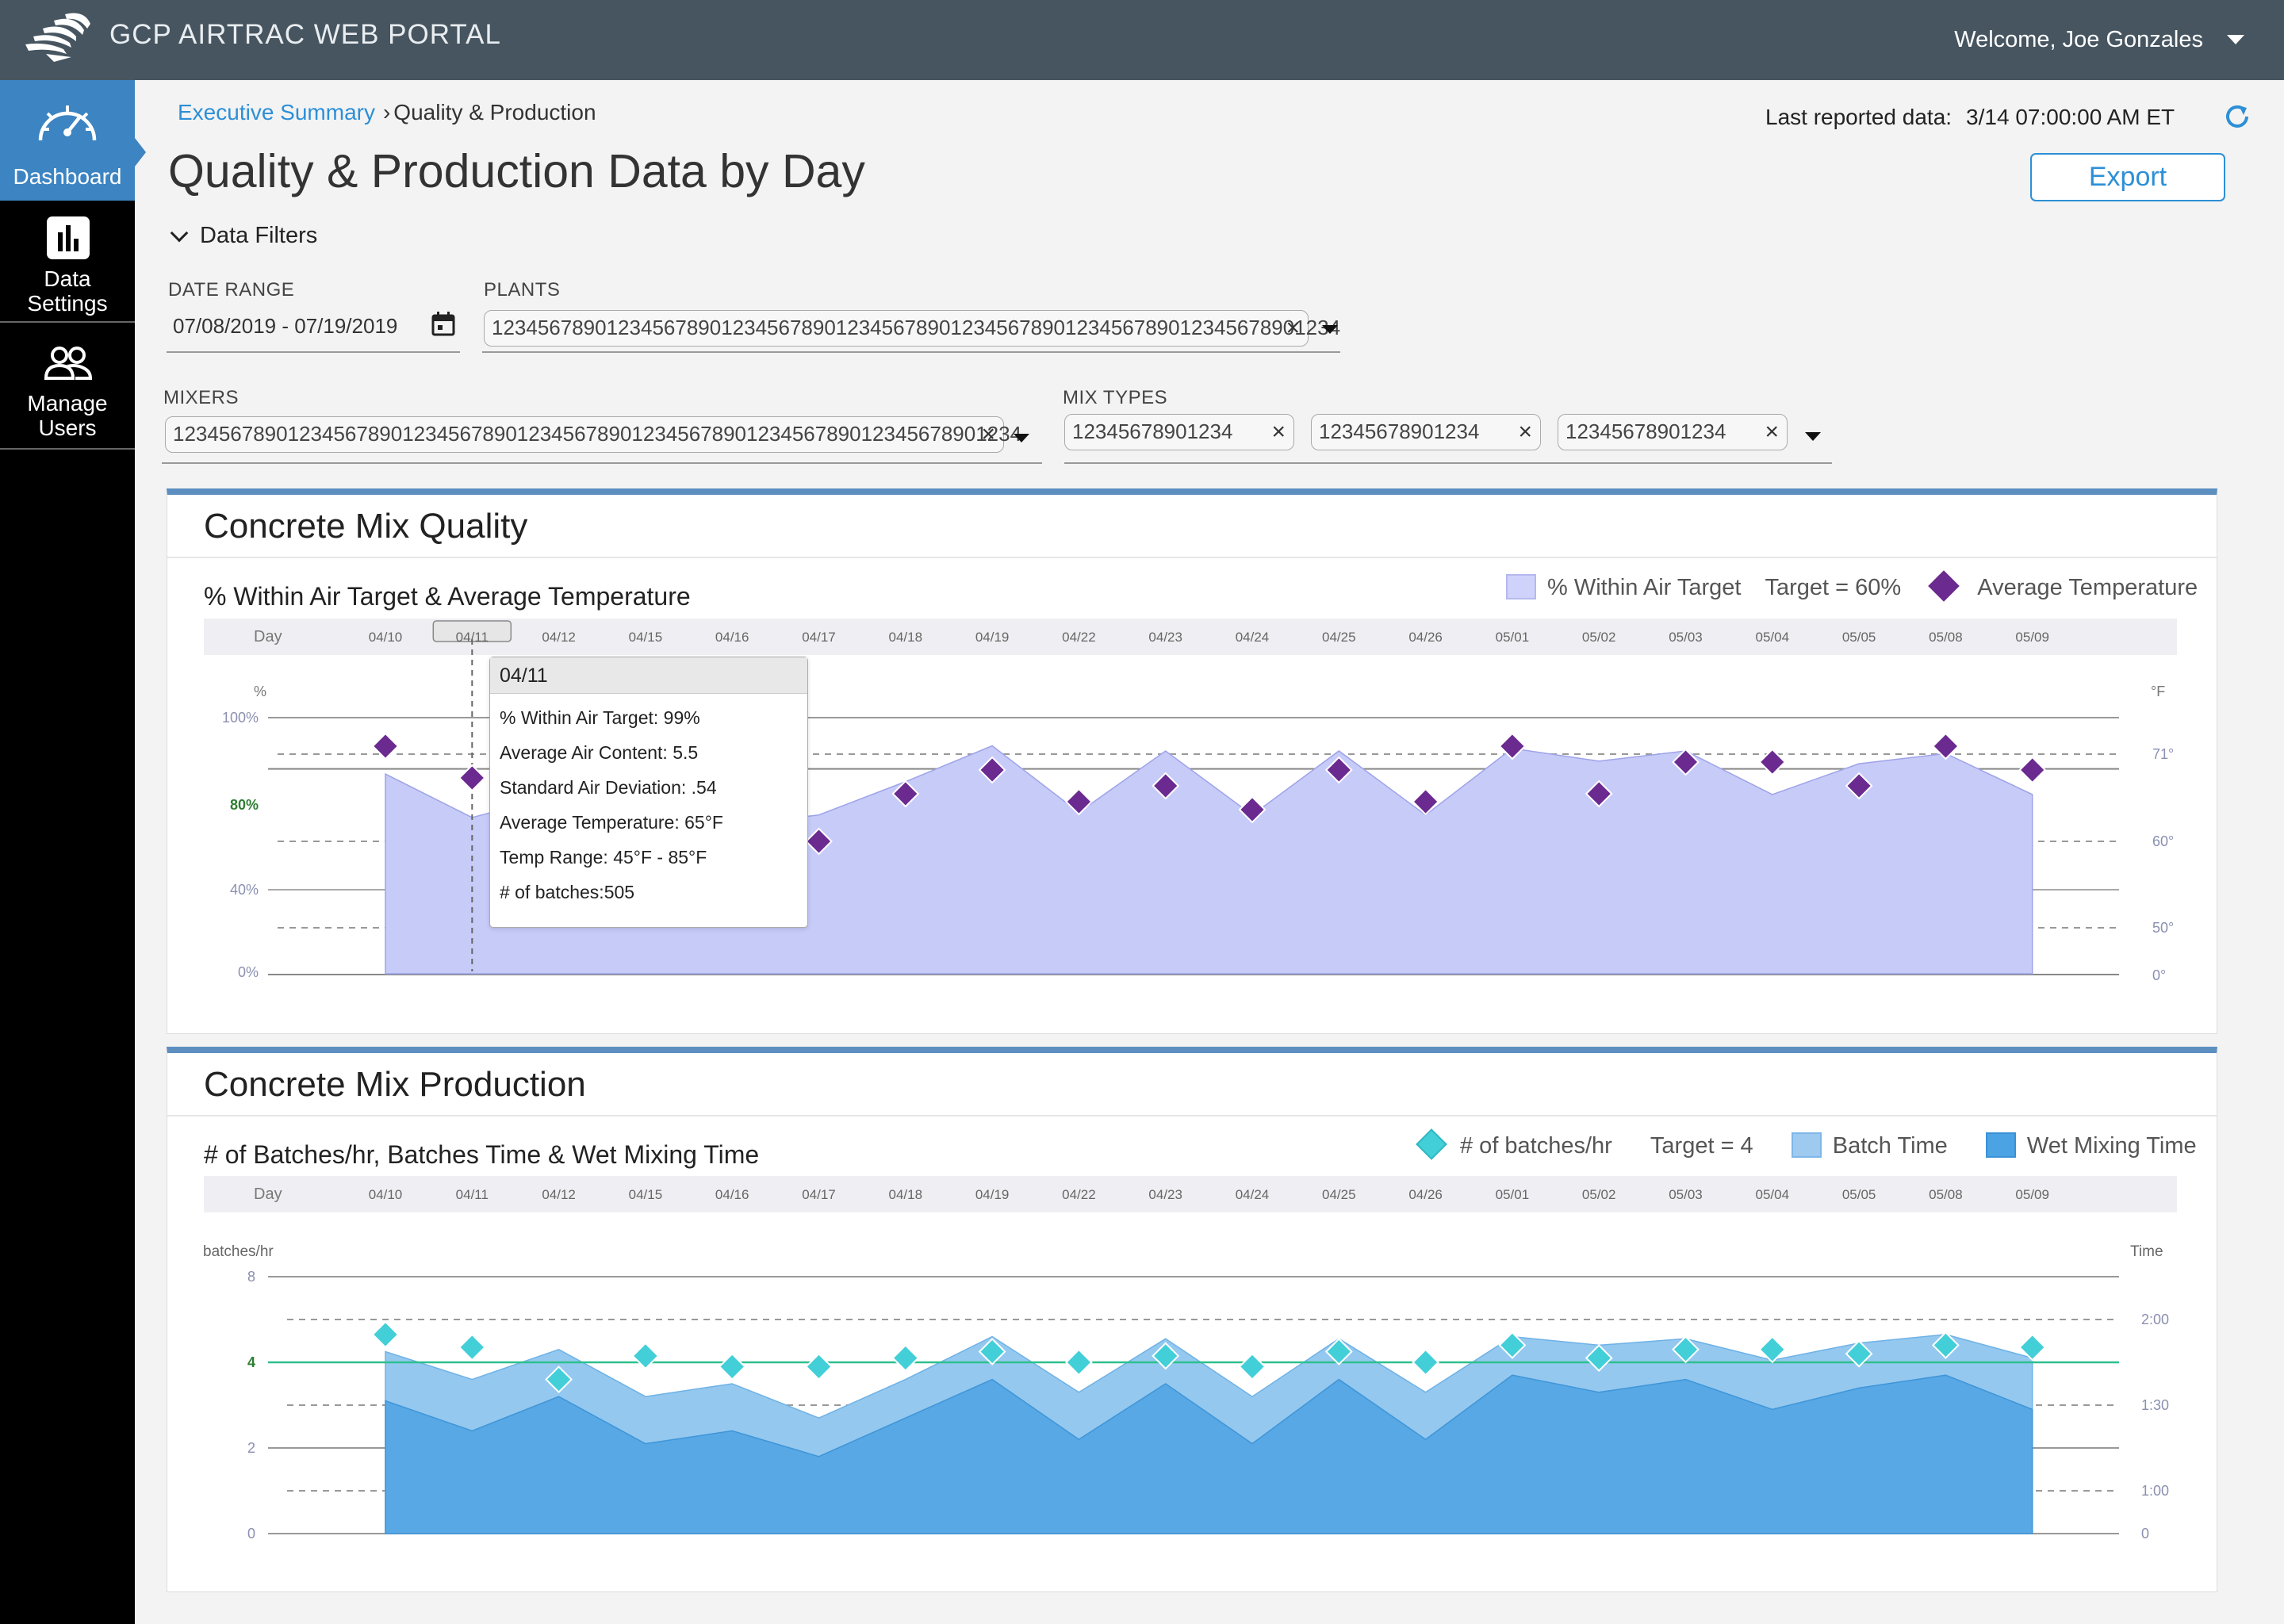 The image size is (2284, 1624). Describe the element at coordinates (67, 428) in the screenshot. I see `sidebar-item-label: Users` at that location.